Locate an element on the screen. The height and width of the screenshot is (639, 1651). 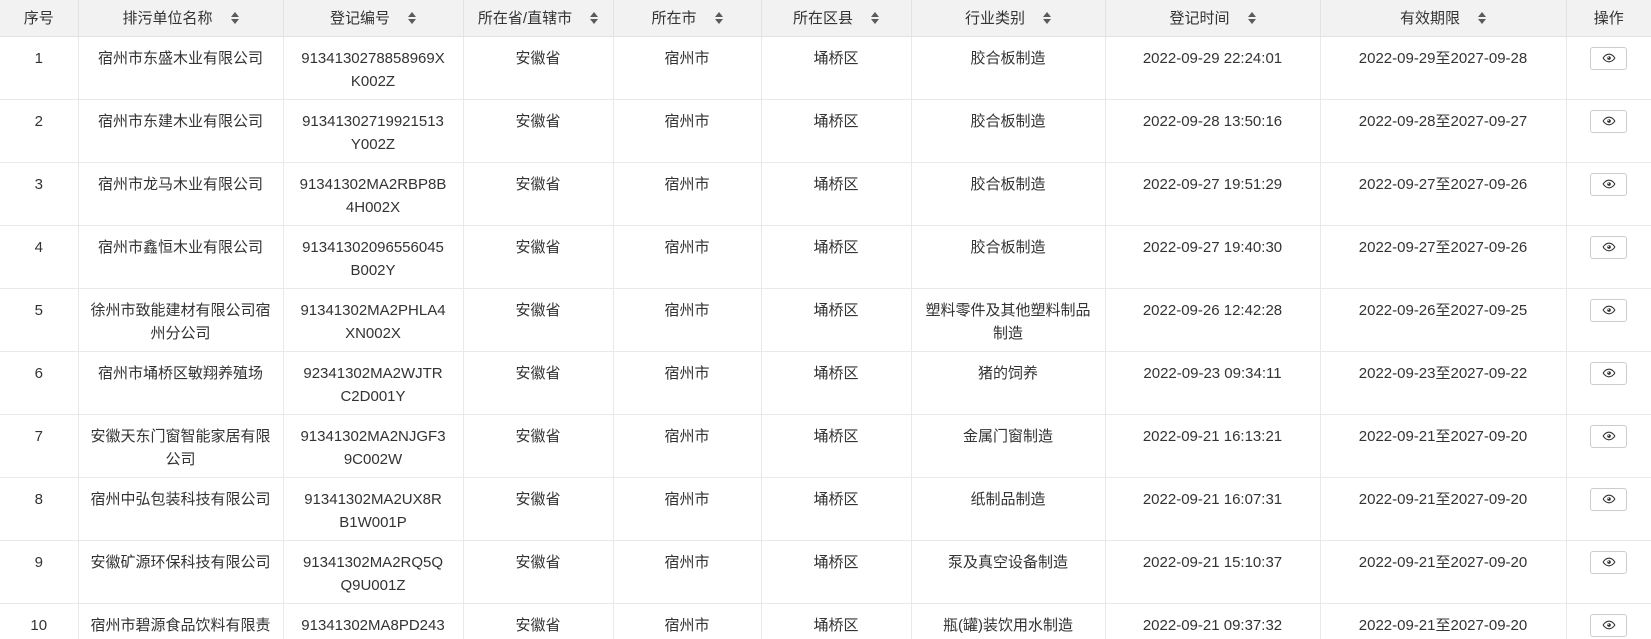
cell-name: 宿州市龙马木业有限公司 is located at coordinates (180, 193).